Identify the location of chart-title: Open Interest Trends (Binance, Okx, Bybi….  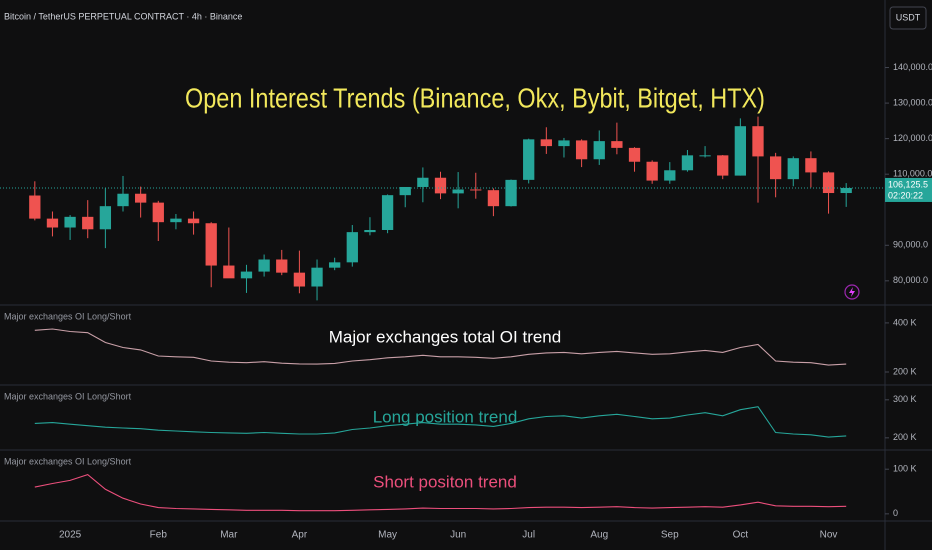
(475, 97).